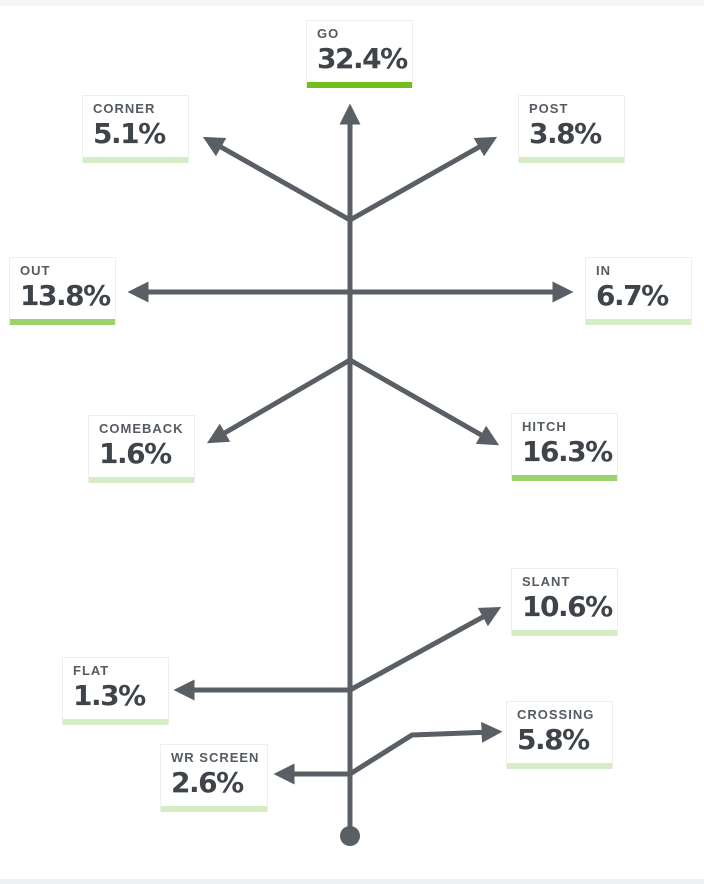 This screenshot has width=704, height=884. What do you see at coordinates (549, 108) in the screenshot?
I see `route-label: POST` at bounding box center [549, 108].